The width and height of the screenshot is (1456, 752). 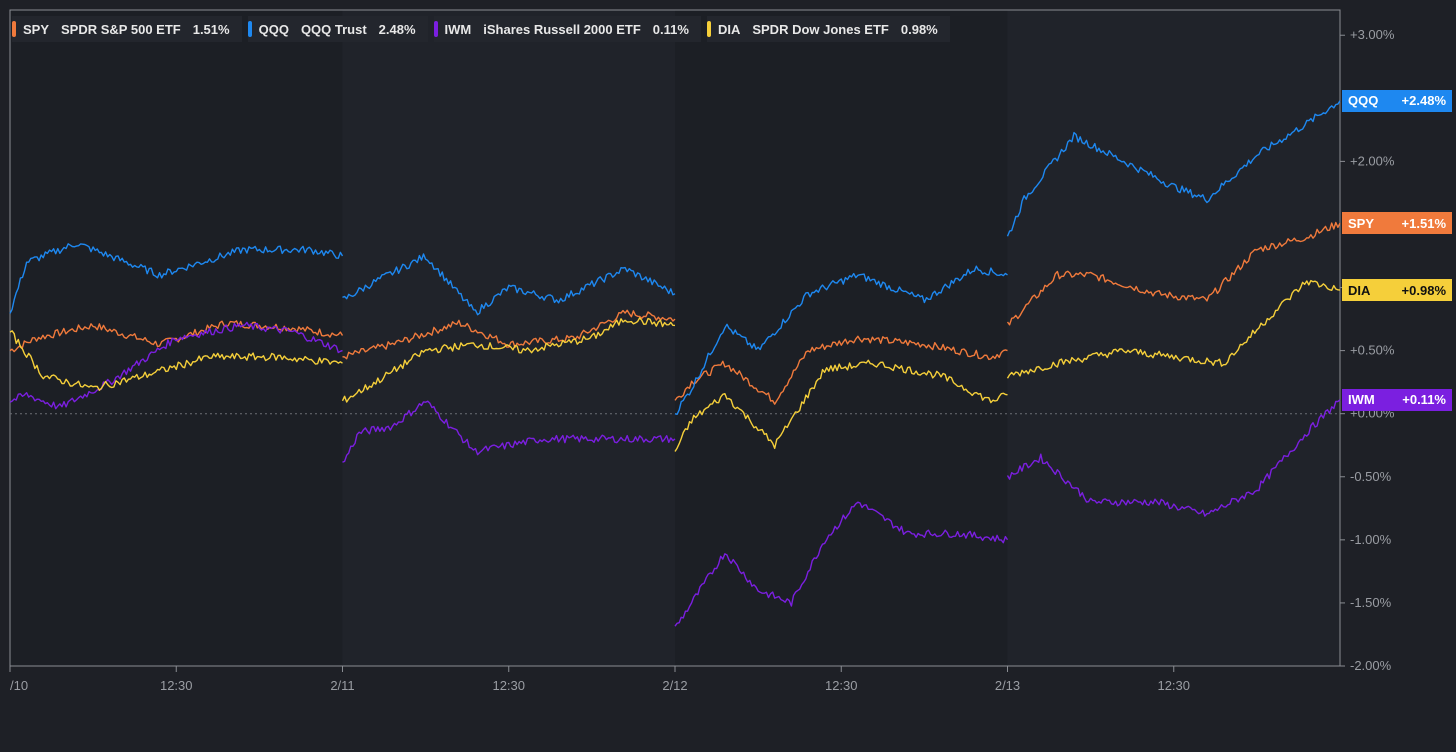 I want to click on y-tick-label: +2.00%, so click(x=1372, y=160).